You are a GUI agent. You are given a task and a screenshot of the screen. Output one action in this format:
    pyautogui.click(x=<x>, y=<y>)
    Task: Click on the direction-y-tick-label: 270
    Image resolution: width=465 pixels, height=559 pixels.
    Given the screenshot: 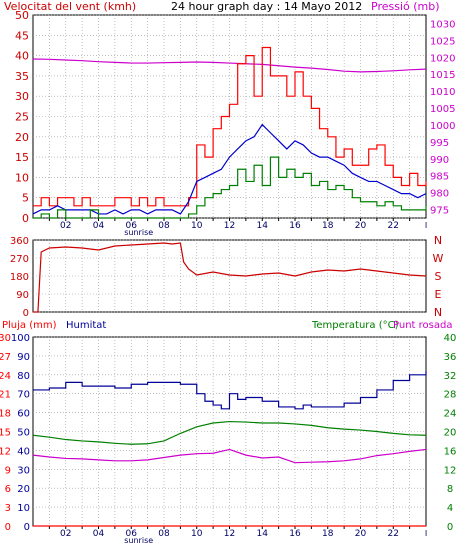 What is the action you would take?
    pyautogui.click(x=19, y=259)
    